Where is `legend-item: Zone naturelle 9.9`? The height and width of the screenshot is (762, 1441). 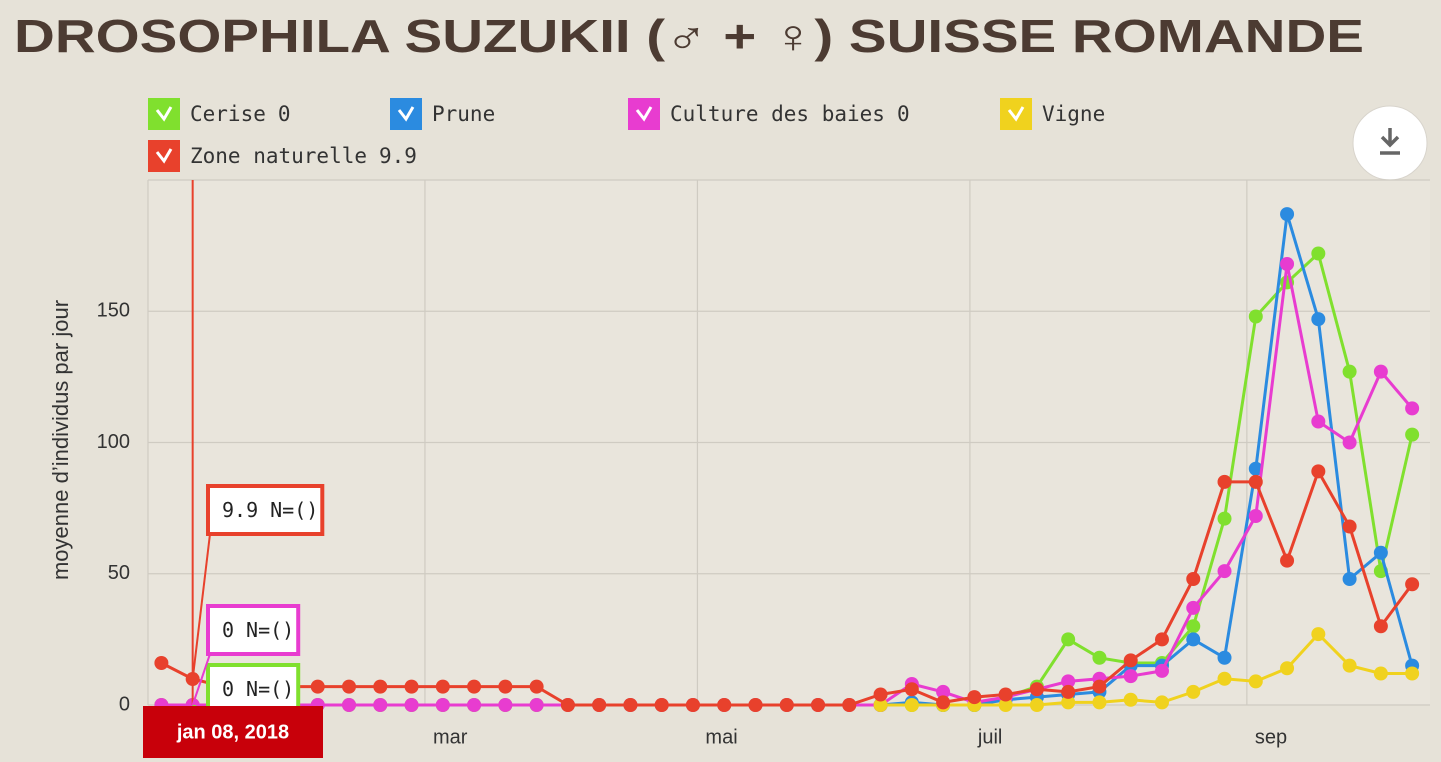 legend-item: Zone naturelle 9.9 is located at coordinates (282, 156).